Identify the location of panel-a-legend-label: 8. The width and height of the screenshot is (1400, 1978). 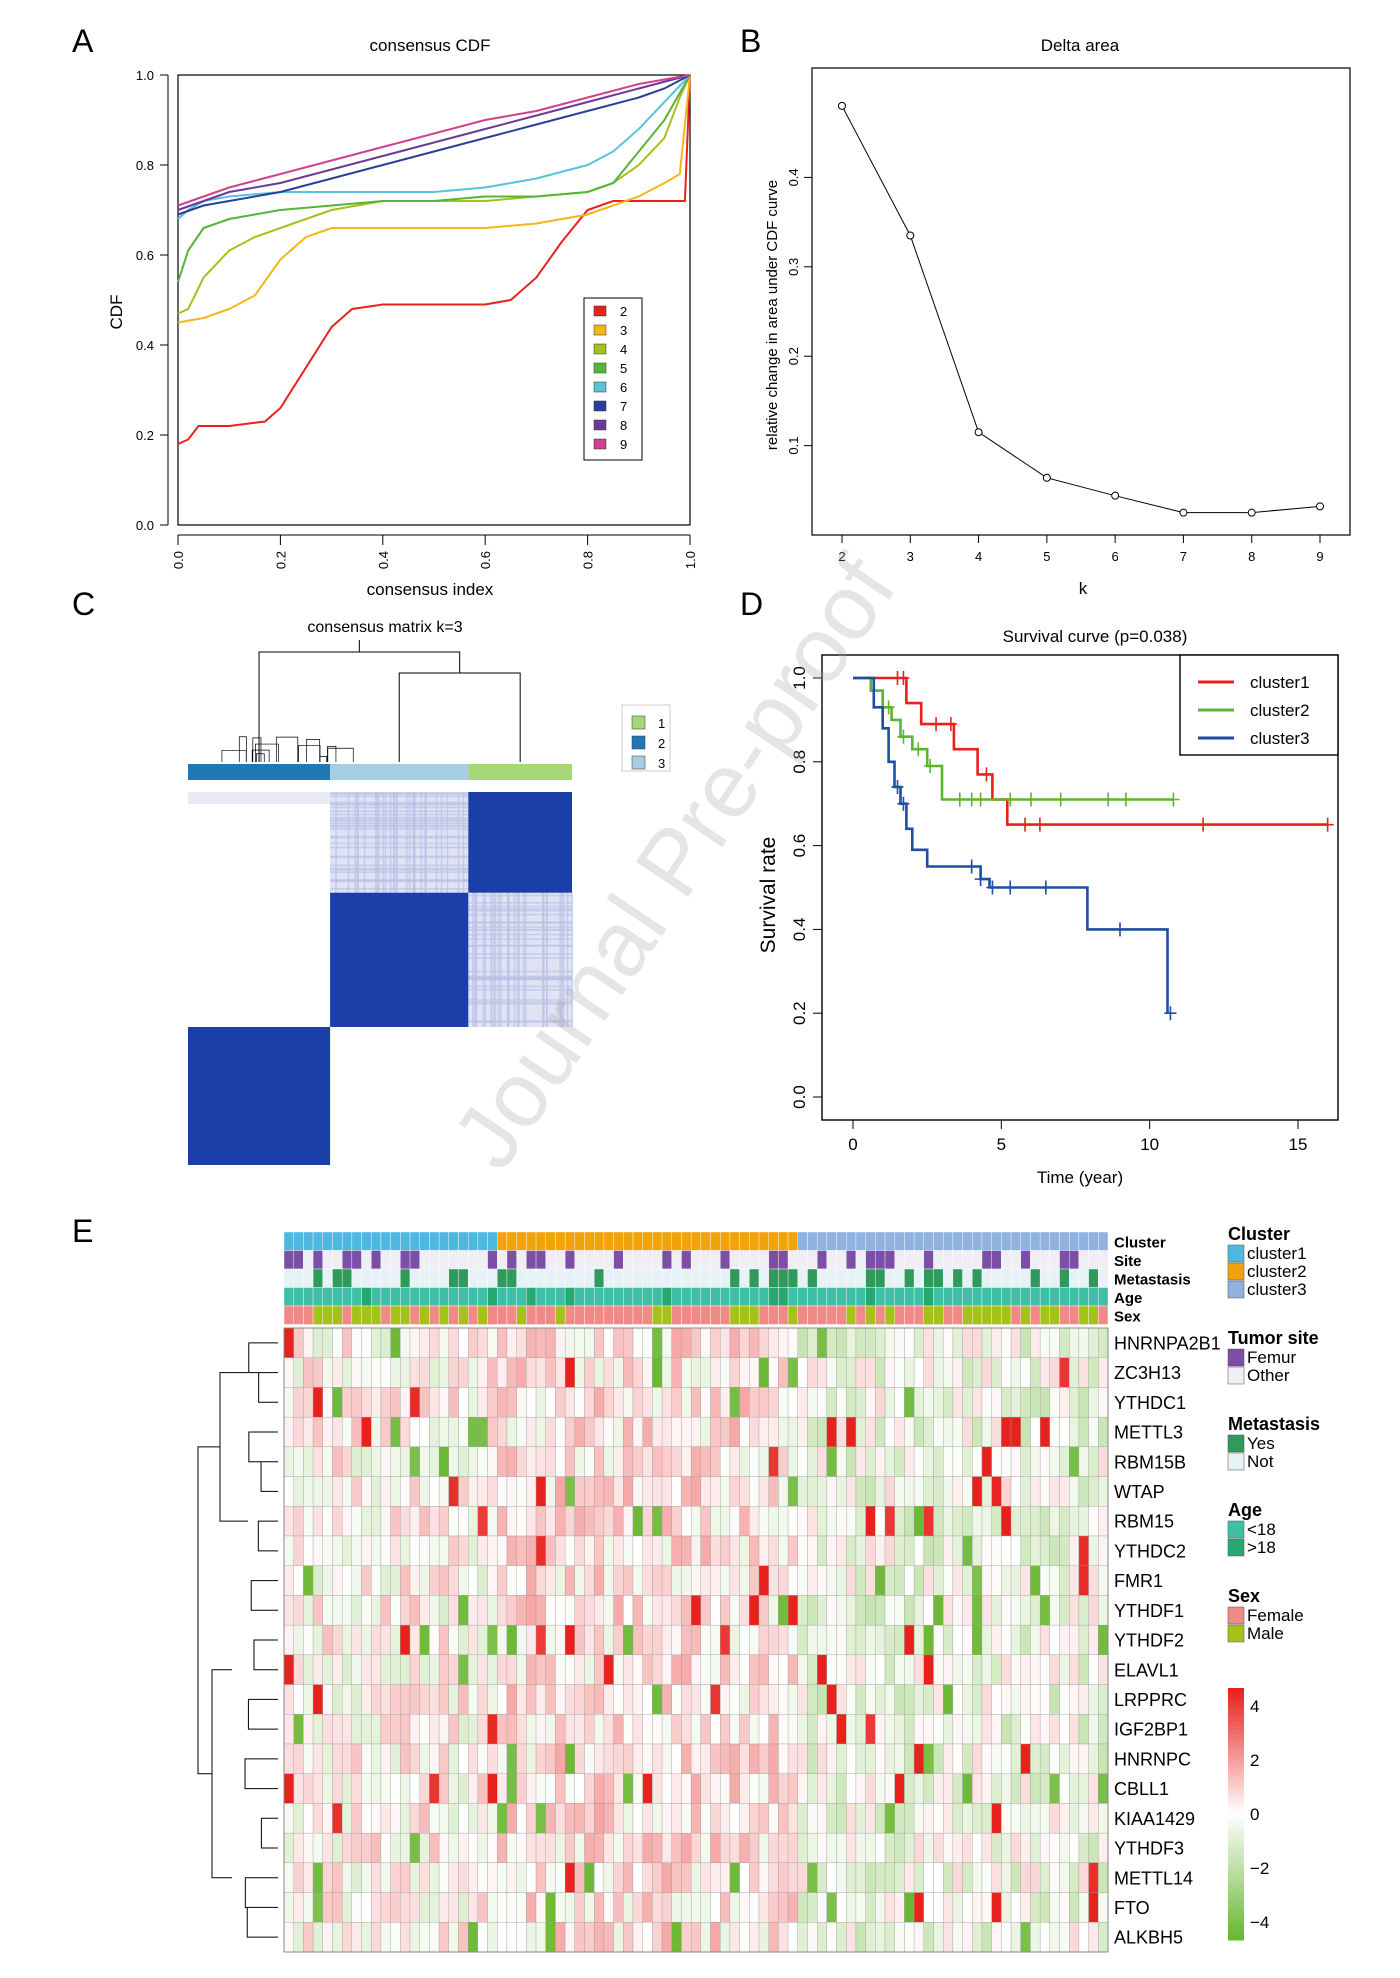
(623, 425).